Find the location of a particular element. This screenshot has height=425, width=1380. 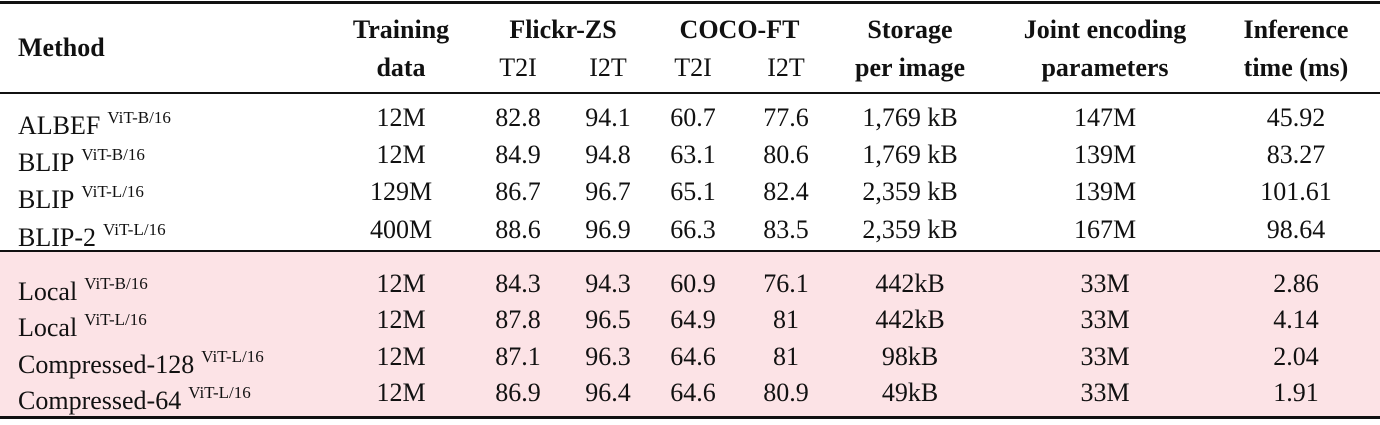

value-cell: 64.9 is located at coordinates (693, 319).